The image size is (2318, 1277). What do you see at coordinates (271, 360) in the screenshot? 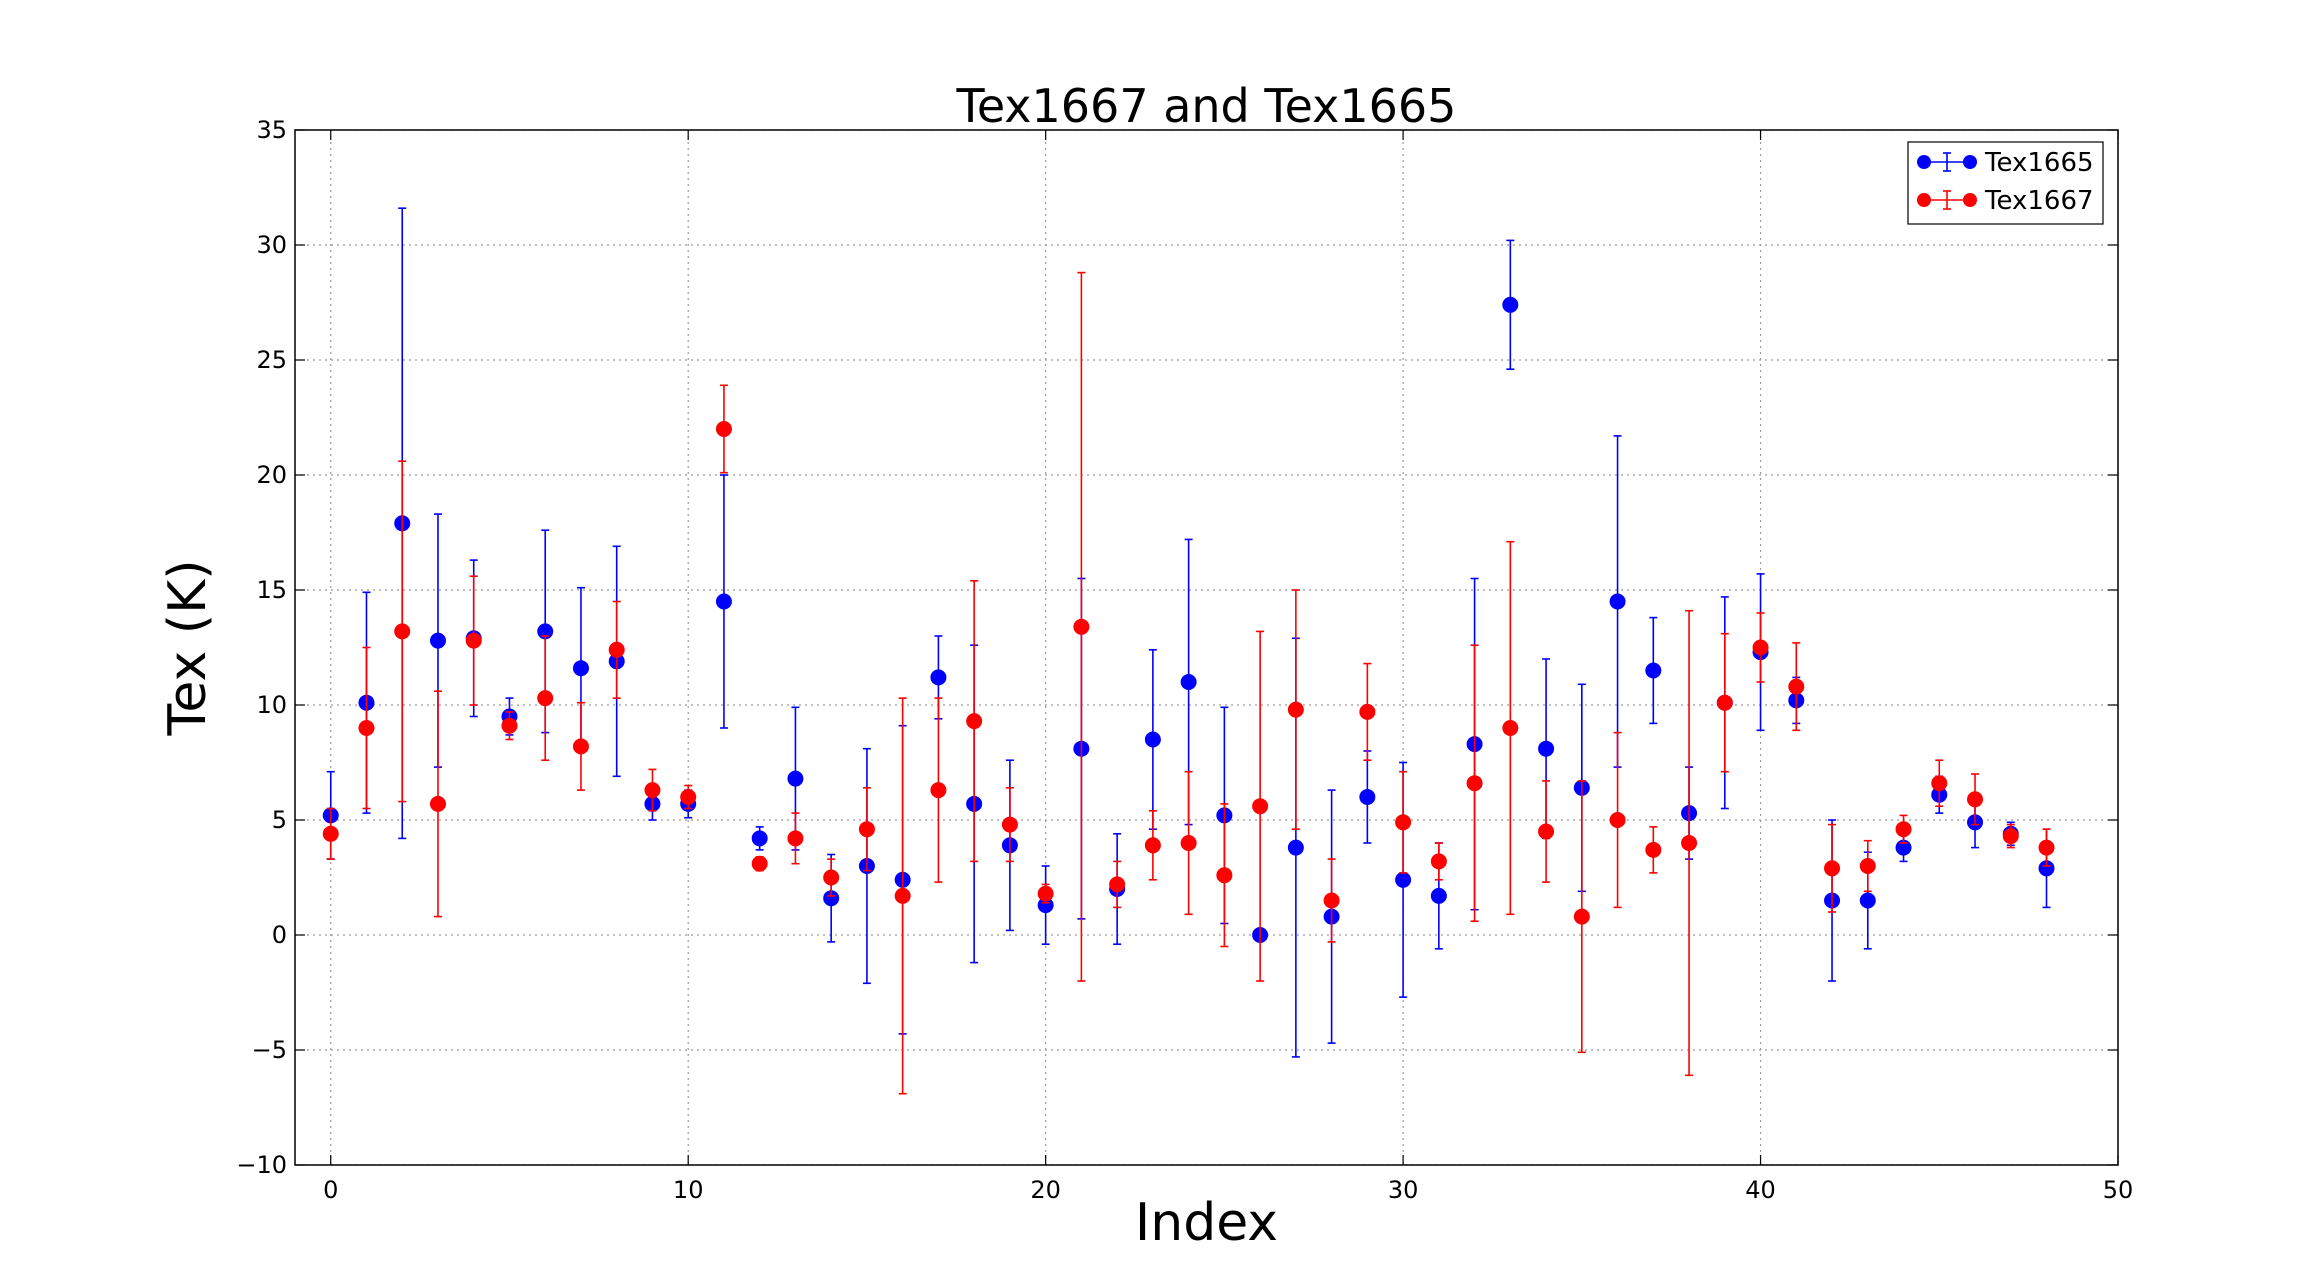
I see `y-tick-label: 25` at bounding box center [271, 360].